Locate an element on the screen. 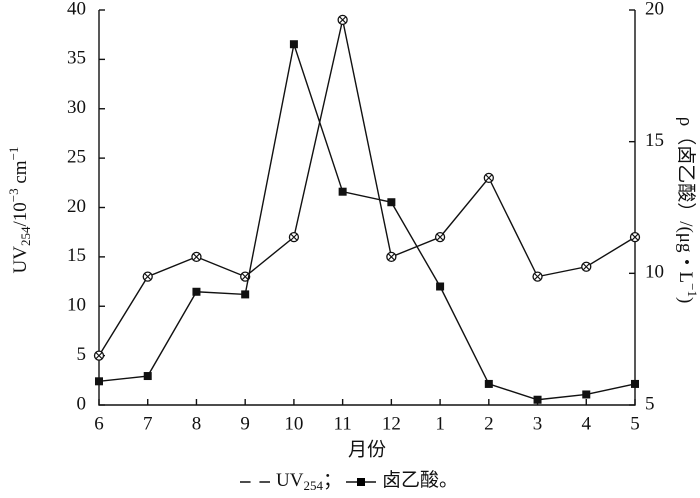 The height and width of the screenshot is (498, 700). x-tick-label: 10 is located at coordinates (293, 423).